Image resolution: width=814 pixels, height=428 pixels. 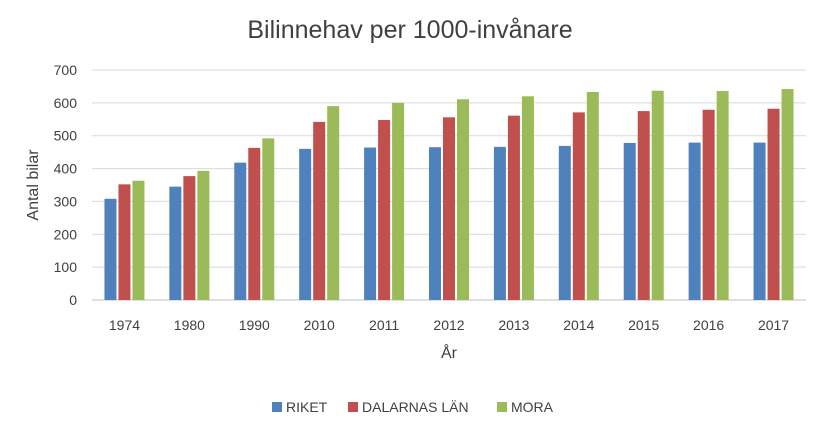 I want to click on bar-mora-2012, so click(x=463, y=199).